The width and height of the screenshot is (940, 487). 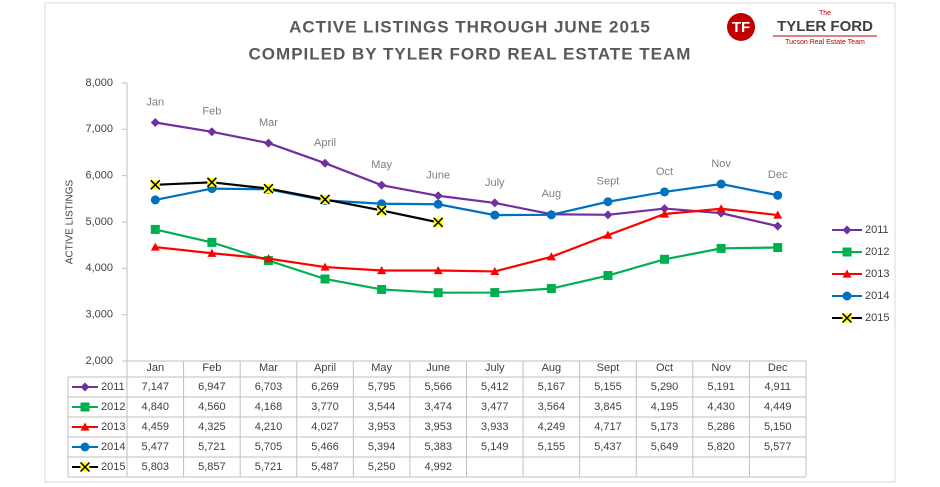 What do you see at coordinates (211, 368) in the screenshot?
I see `x-tick-label: Feb` at bounding box center [211, 368].